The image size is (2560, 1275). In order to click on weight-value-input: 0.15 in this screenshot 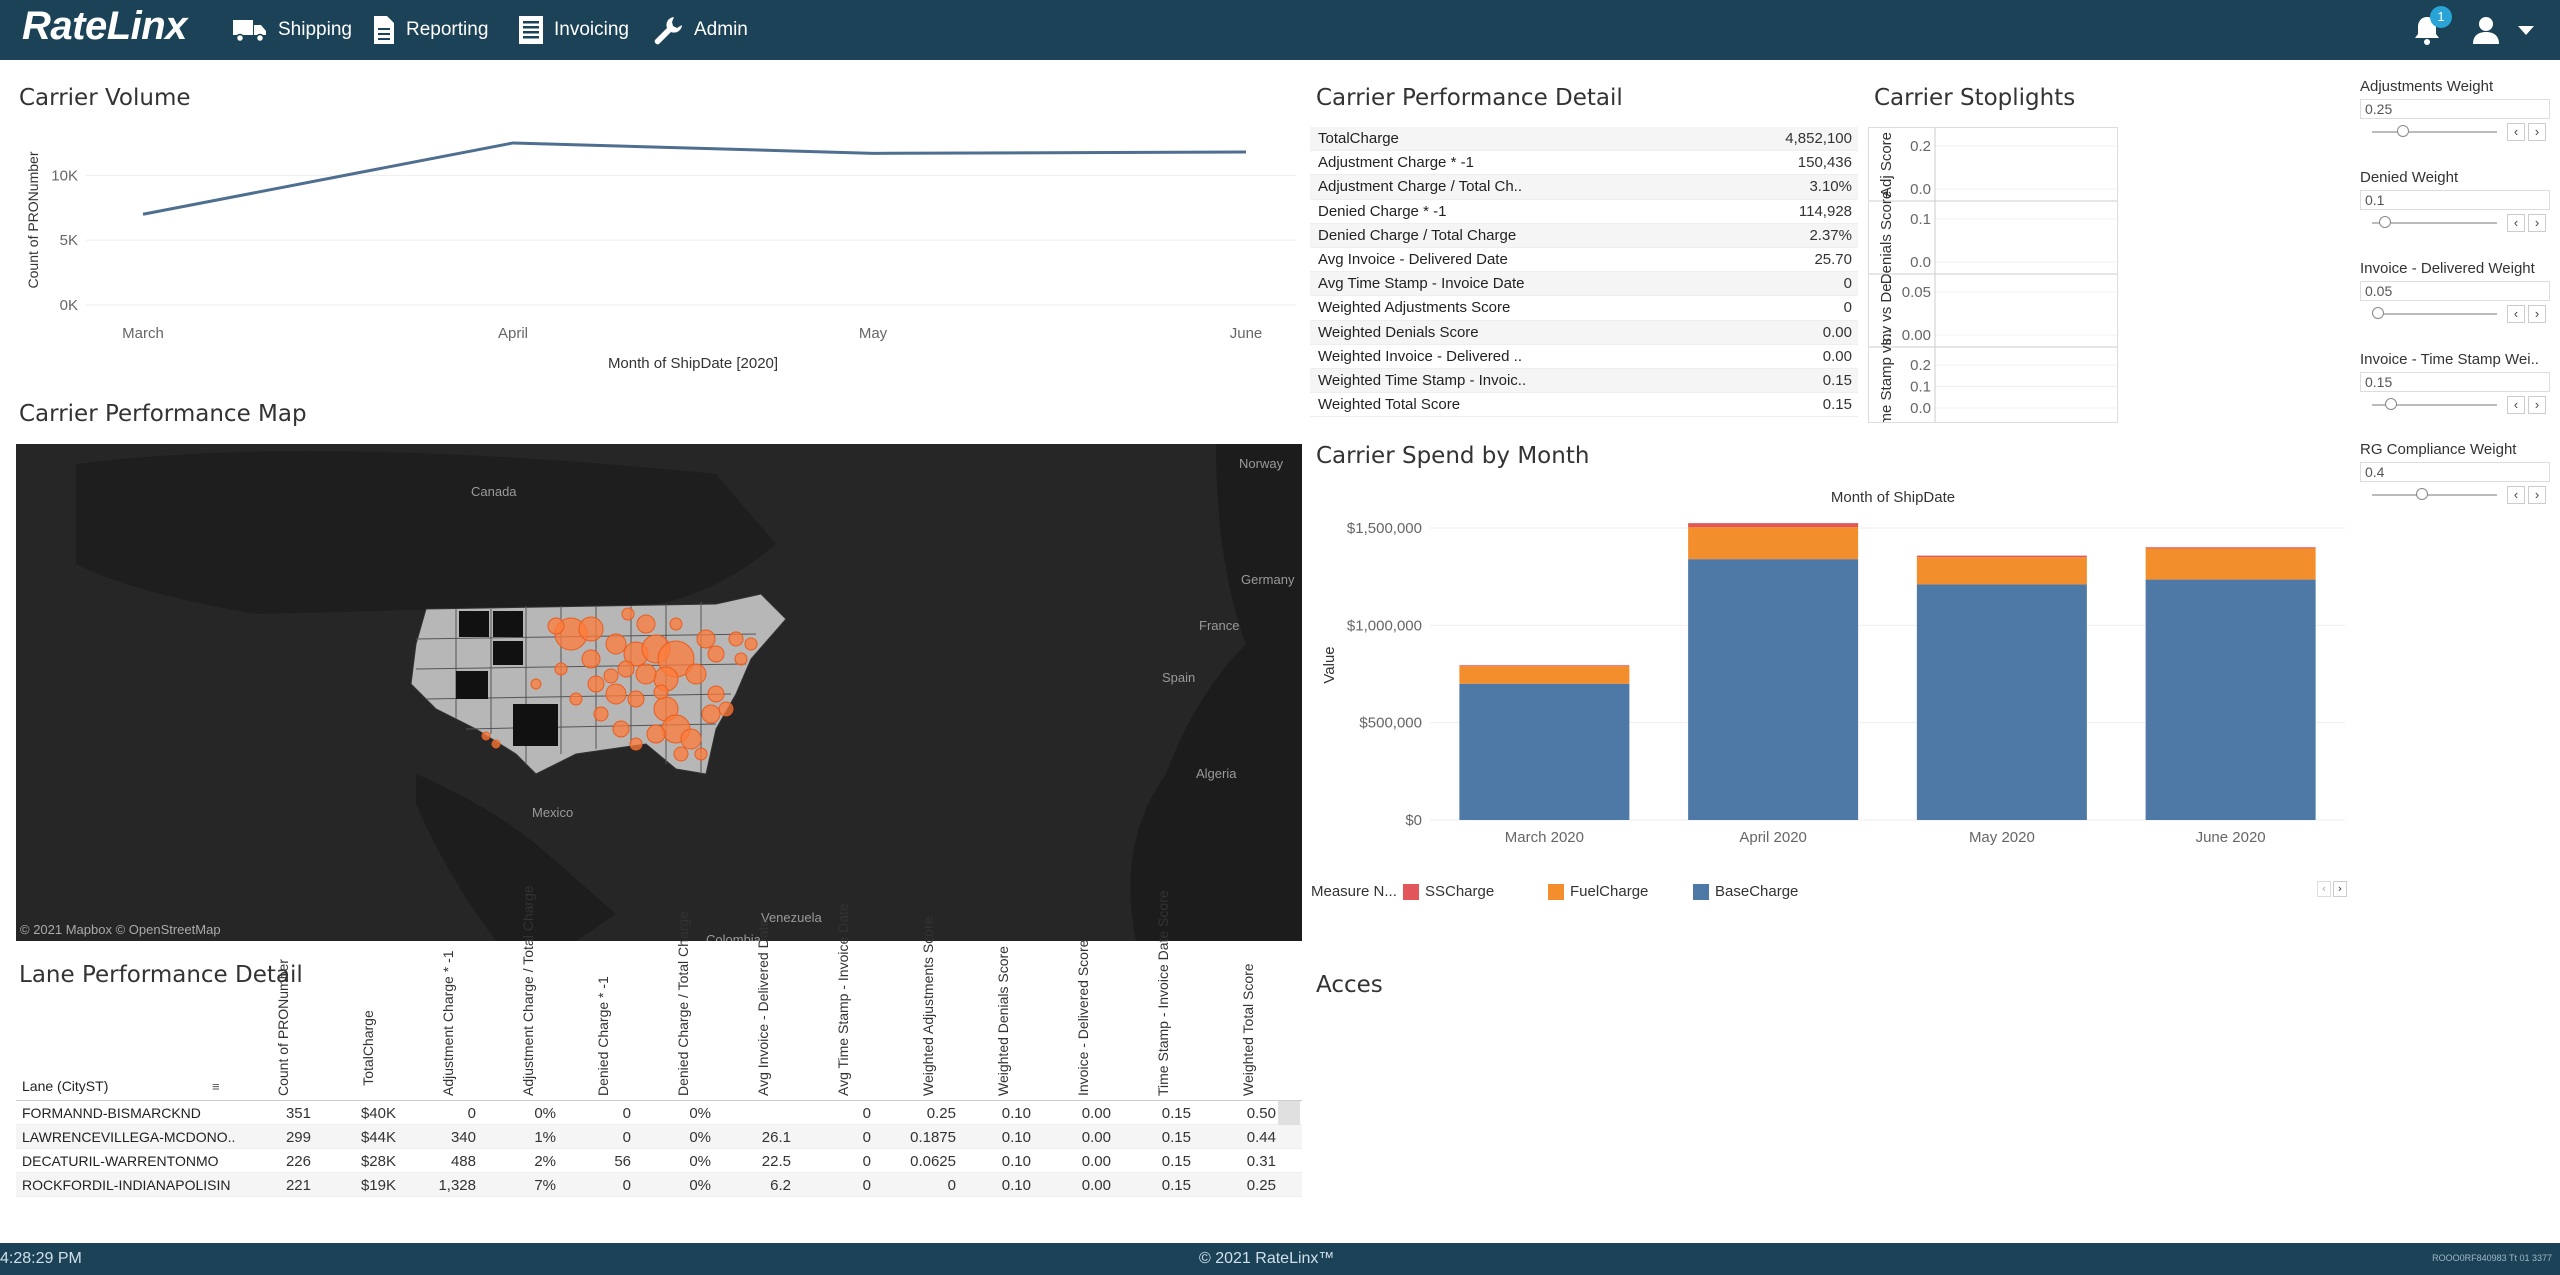, I will do `click(2455, 382)`.